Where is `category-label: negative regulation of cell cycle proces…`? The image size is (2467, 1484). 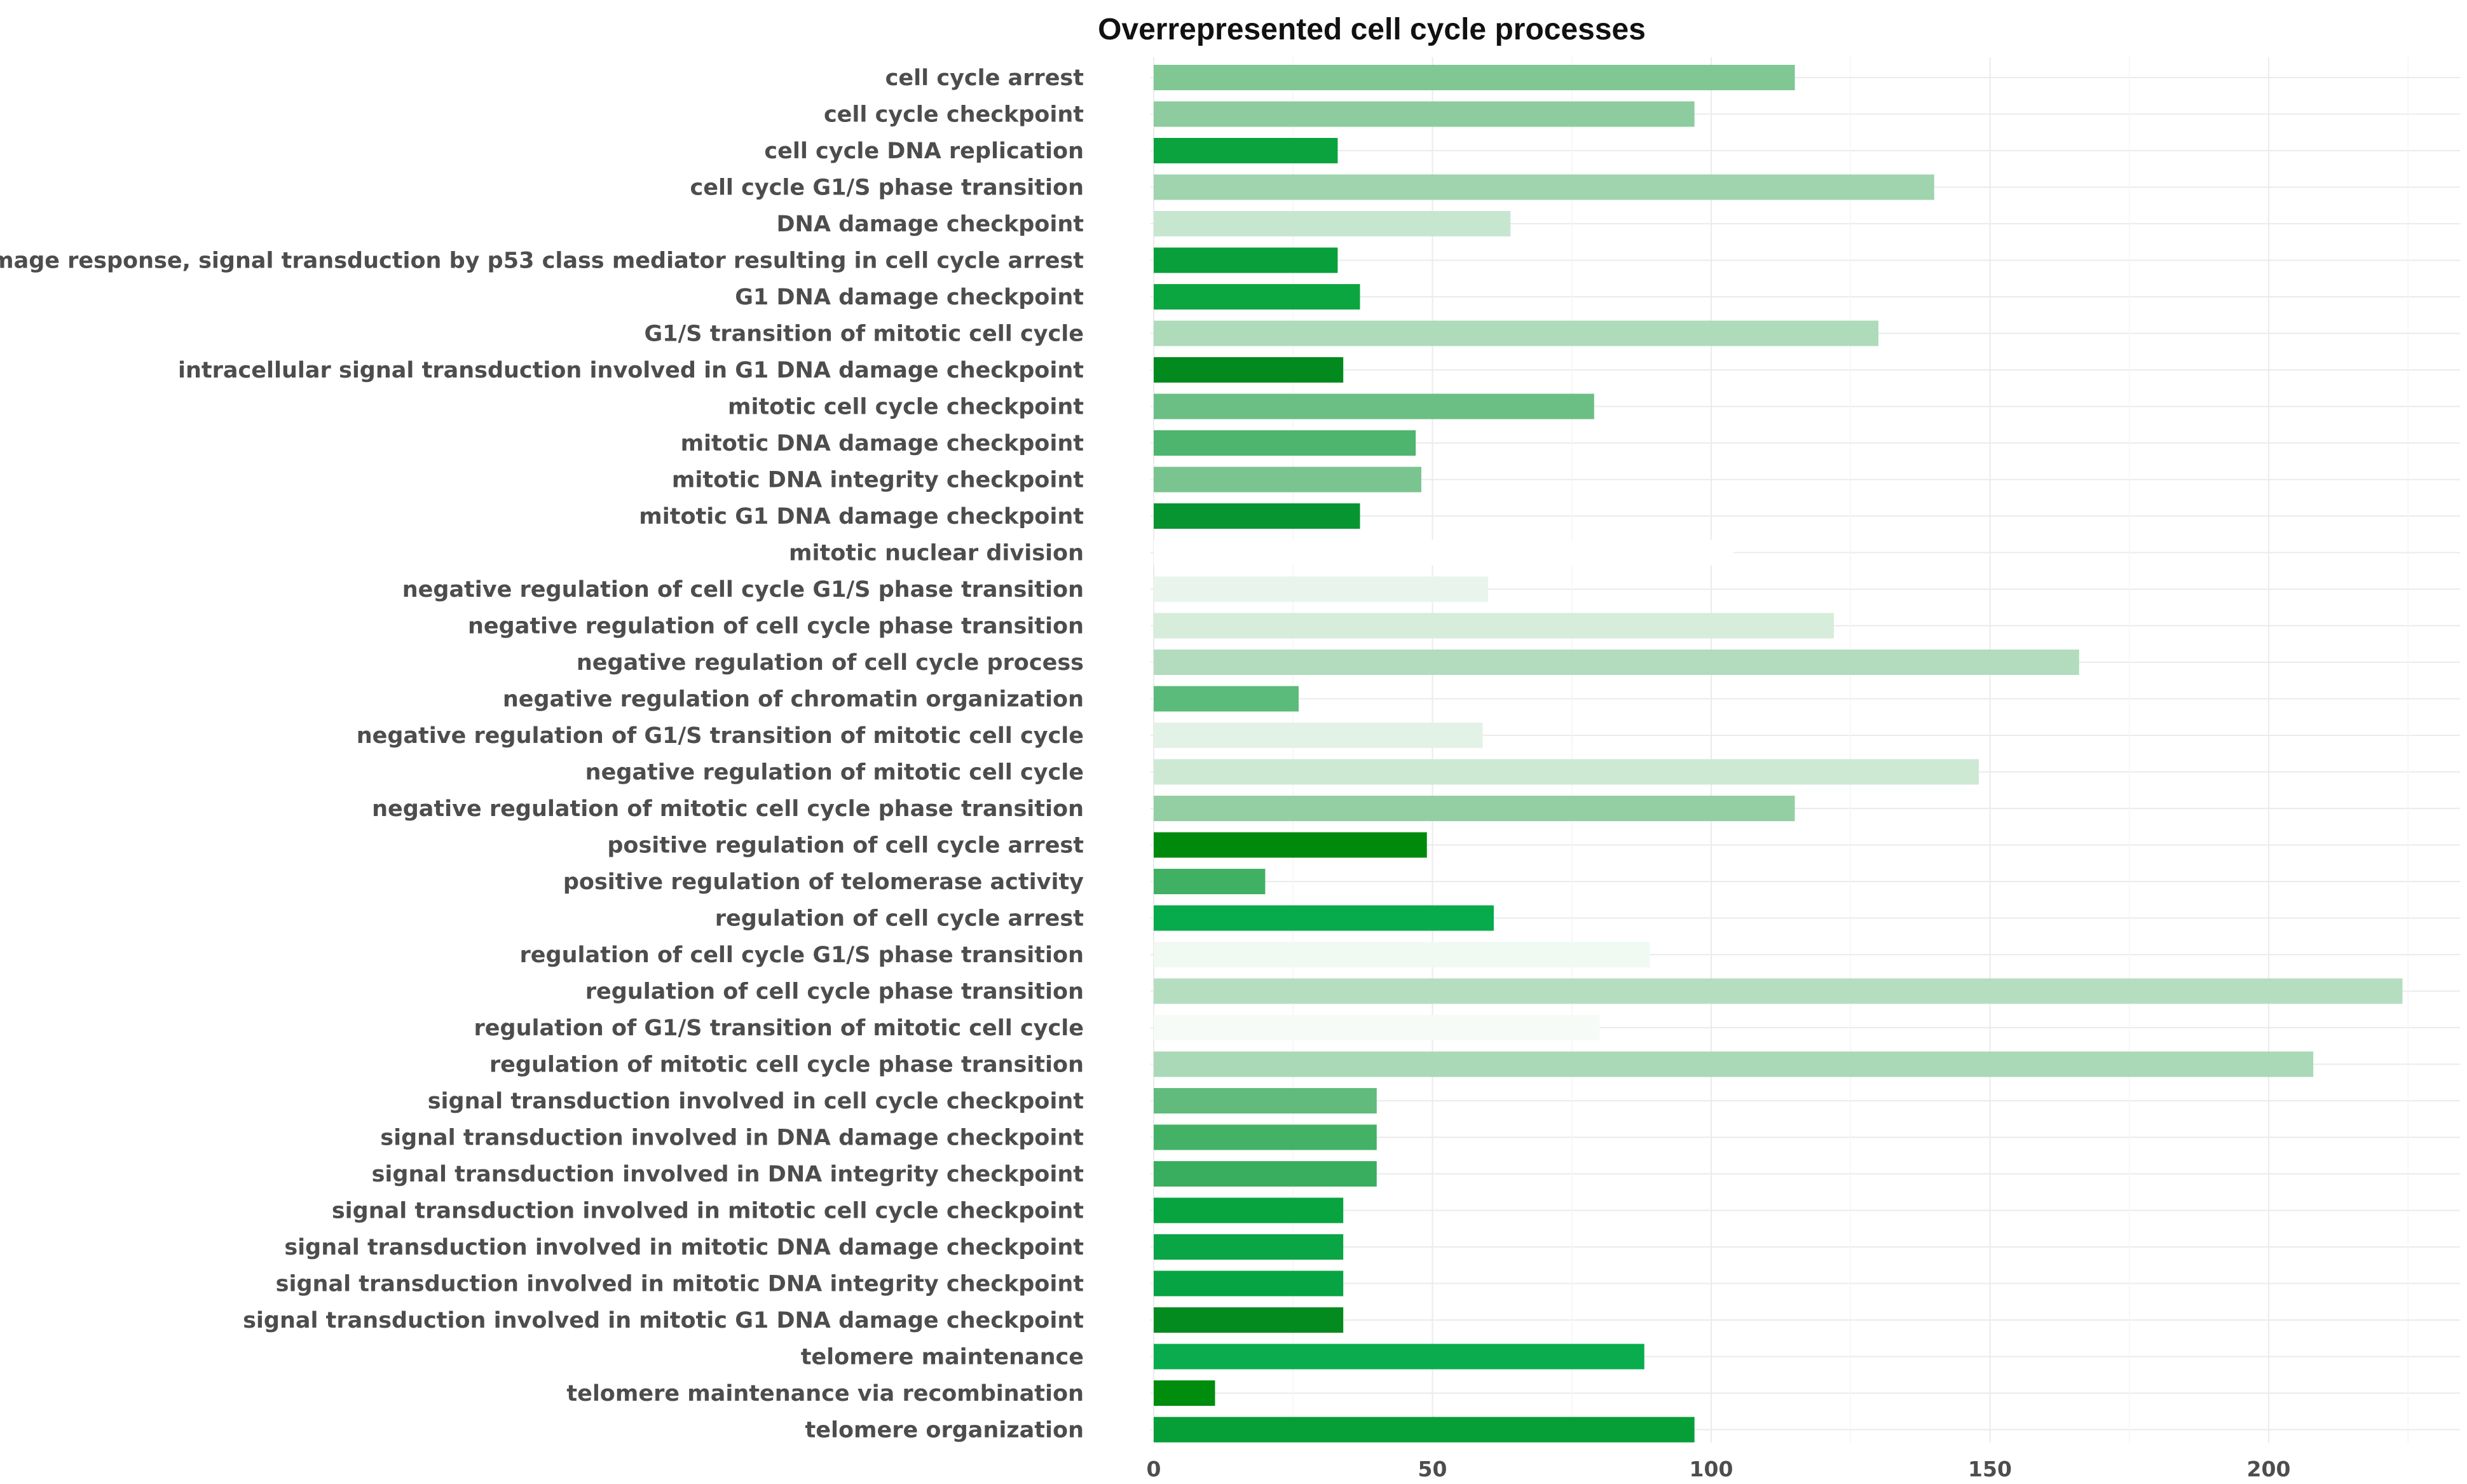
category-label: negative regulation of cell cycle proces… is located at coordinates (830, 663).